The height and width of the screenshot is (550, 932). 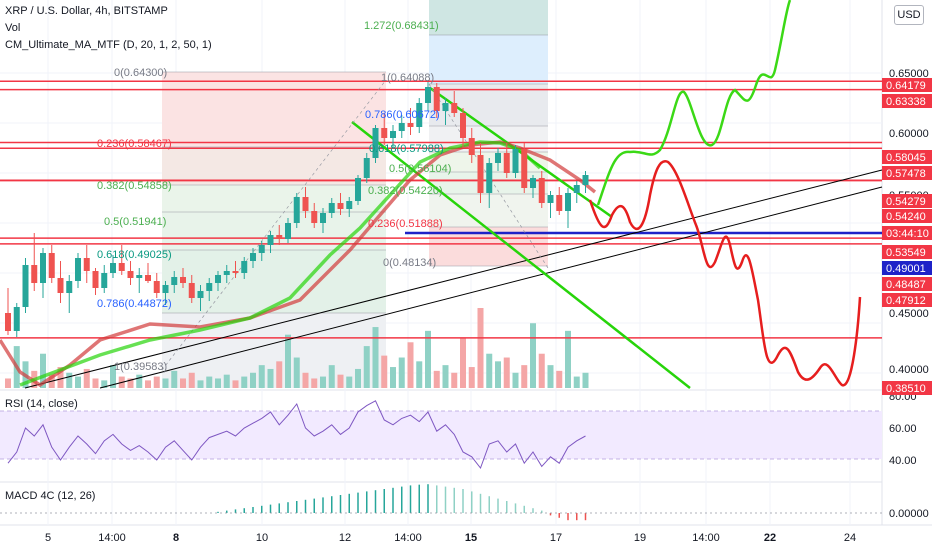 I want to click on price-label: 03:44:10, so click(x=907, y=234).